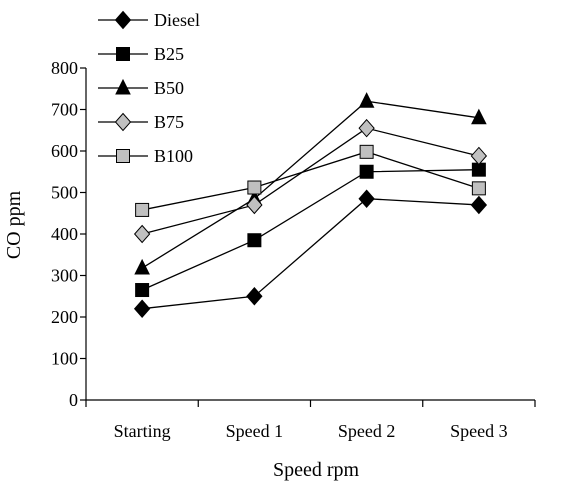  I want to click on x-tick-label: Starting, so click(142, 431).